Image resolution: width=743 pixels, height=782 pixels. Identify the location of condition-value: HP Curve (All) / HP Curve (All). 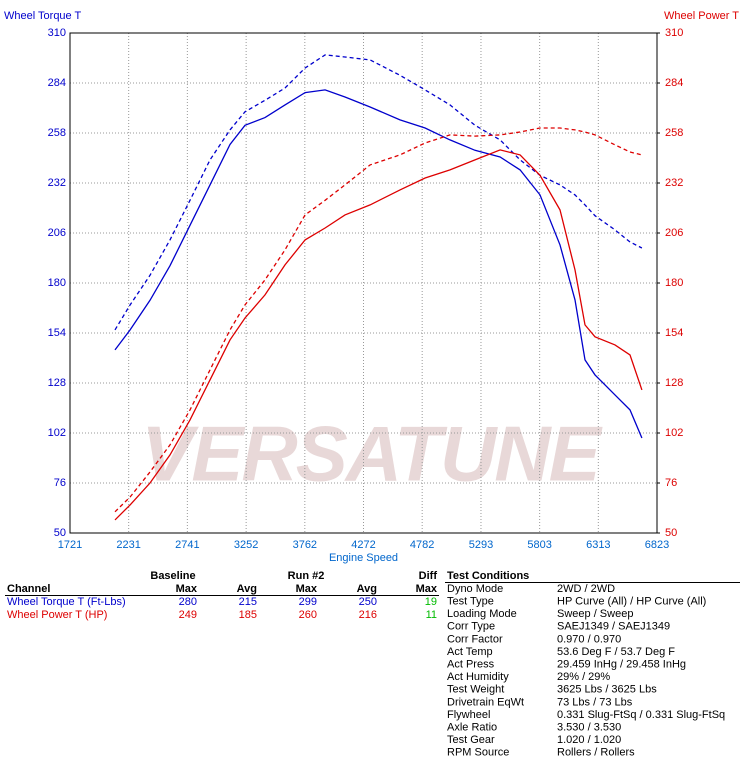
(631, 602).